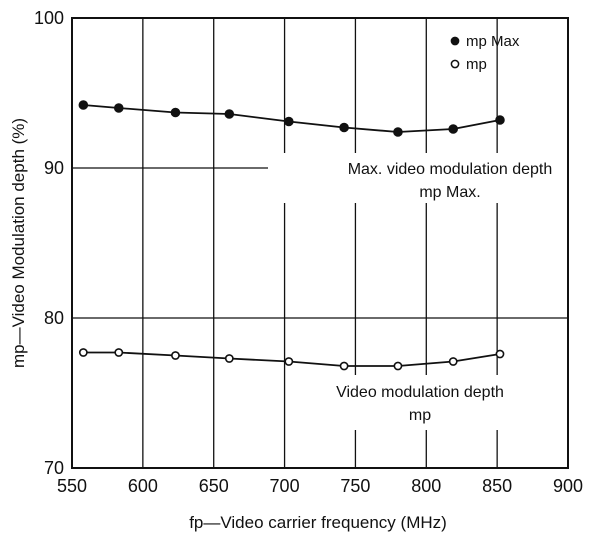 This screenshot has height=551, width=595. I want to click on x-tick-label: 900, so click(568, 486).